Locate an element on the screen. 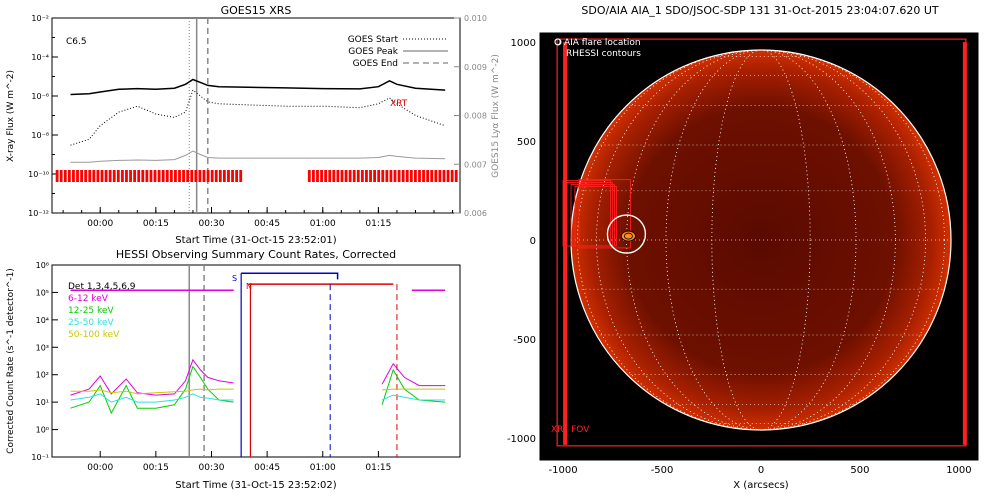  hessi-ylabel: Corrected Count Rate (s^-1 detector^-1) is located at coordinates (11, 361).